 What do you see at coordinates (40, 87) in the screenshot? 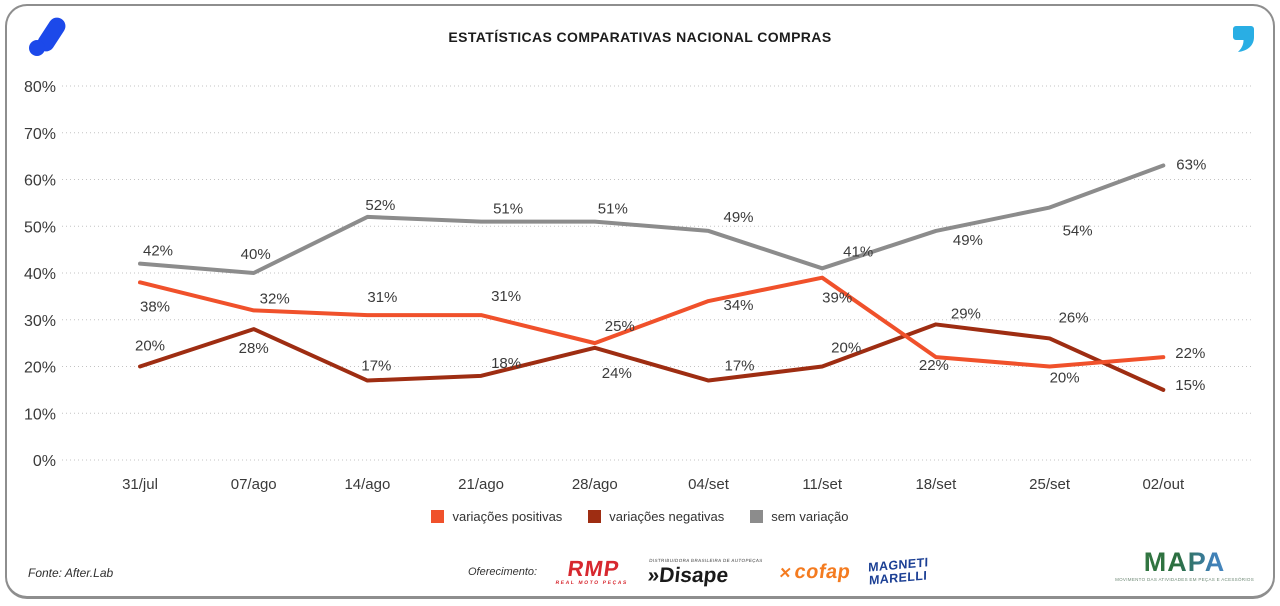
I see `y-axis-tick: 80%` at bounding box center [40, 87].